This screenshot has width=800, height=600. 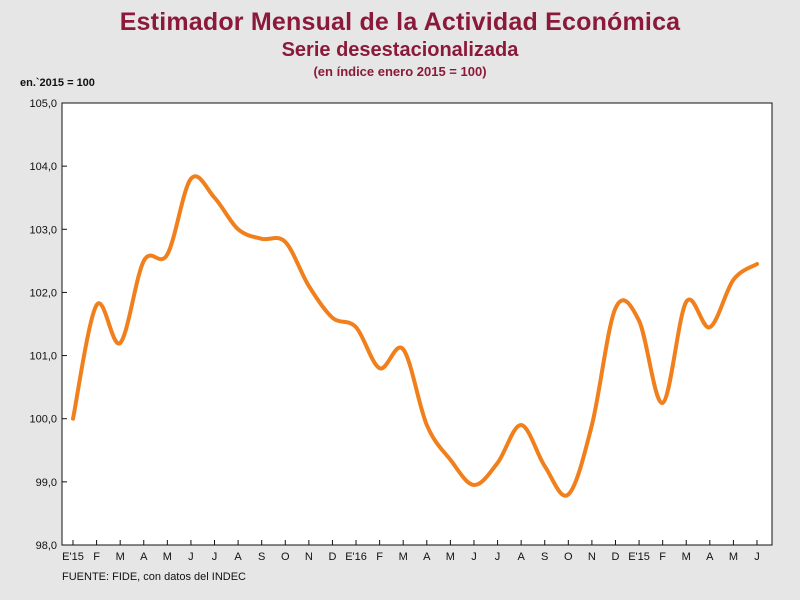 What do you see at coordinates (43, 357) in the screenshot?
I see `y-tick-label: 101,0` at bounding box center [43, 357].